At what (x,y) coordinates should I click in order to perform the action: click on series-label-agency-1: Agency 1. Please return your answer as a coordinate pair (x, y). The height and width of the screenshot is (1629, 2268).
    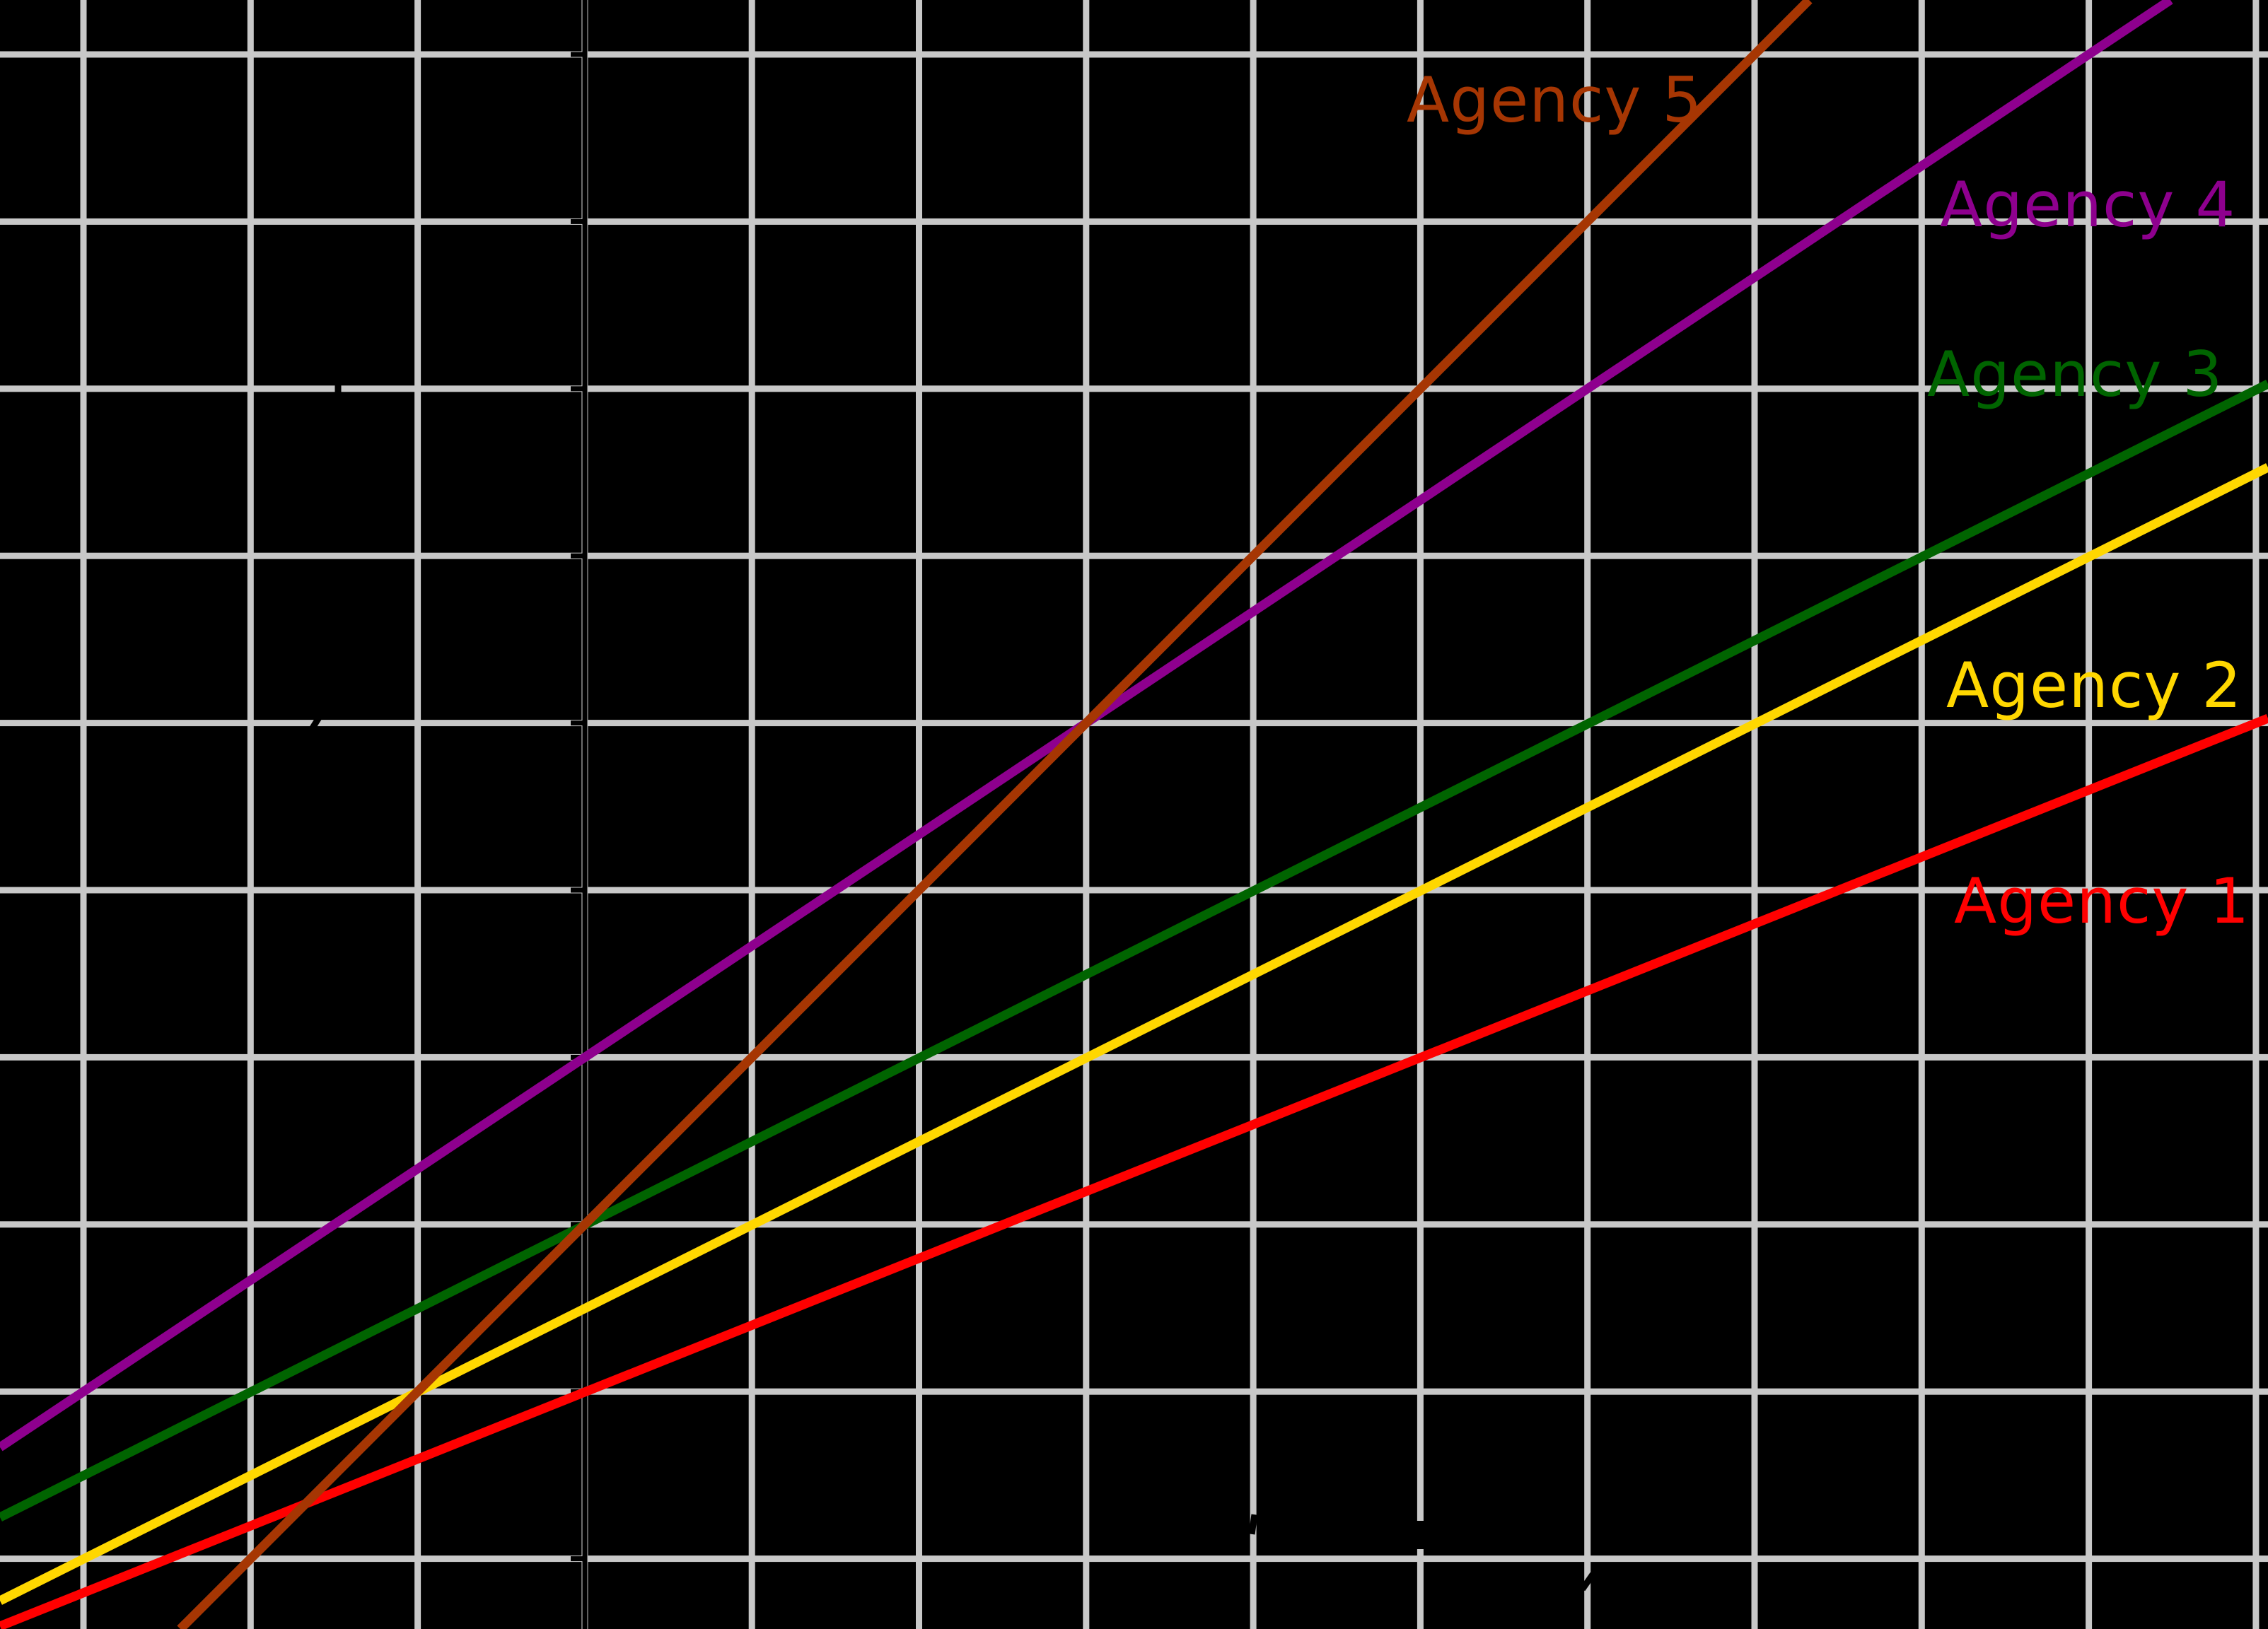
    Looking at the image, I should click on (2102, 901).